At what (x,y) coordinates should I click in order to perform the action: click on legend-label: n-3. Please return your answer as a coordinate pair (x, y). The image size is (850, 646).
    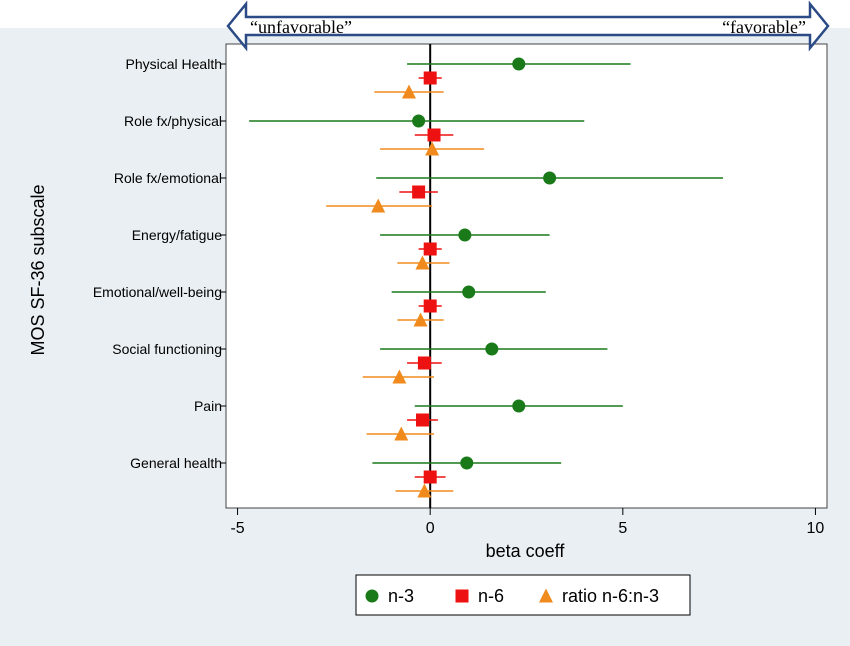
    Looking at the image, I should click on (401, 596).